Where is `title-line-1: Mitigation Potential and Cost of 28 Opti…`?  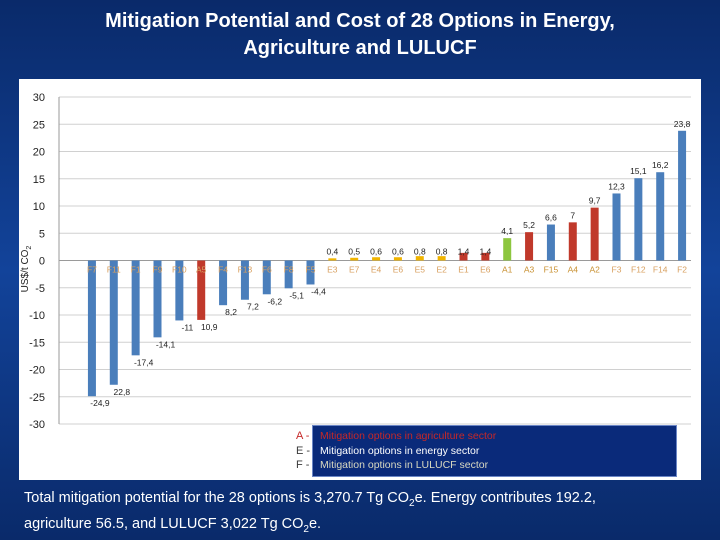
title-line-1: Mitigation Potential and Cost of 28 Opti… is located at coordinates (360, 21).